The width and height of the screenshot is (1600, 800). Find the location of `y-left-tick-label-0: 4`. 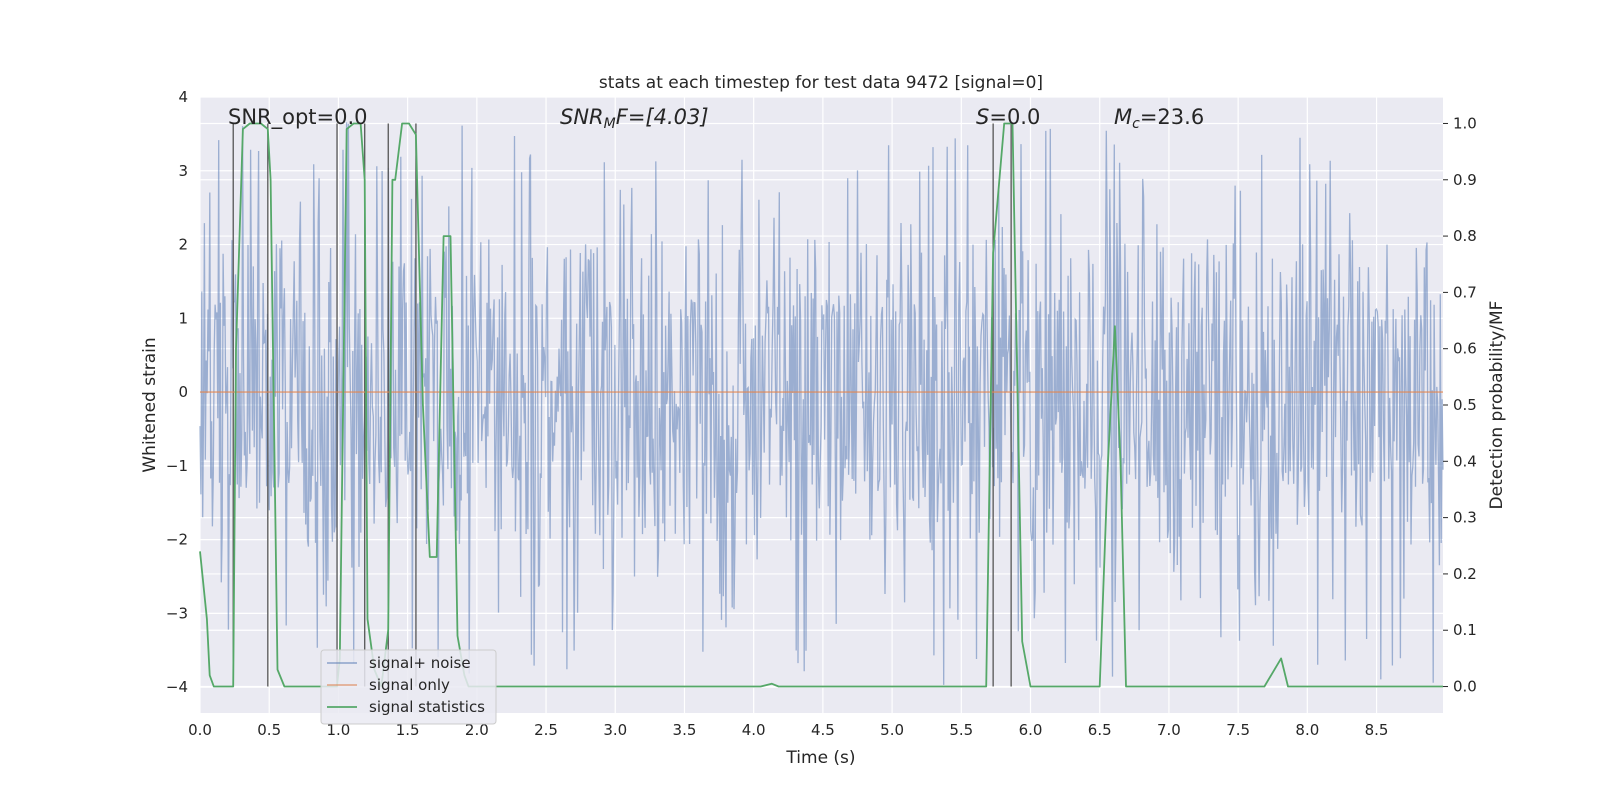

y-left-tick-label-0: 4 is located at coordinates (183, 97).